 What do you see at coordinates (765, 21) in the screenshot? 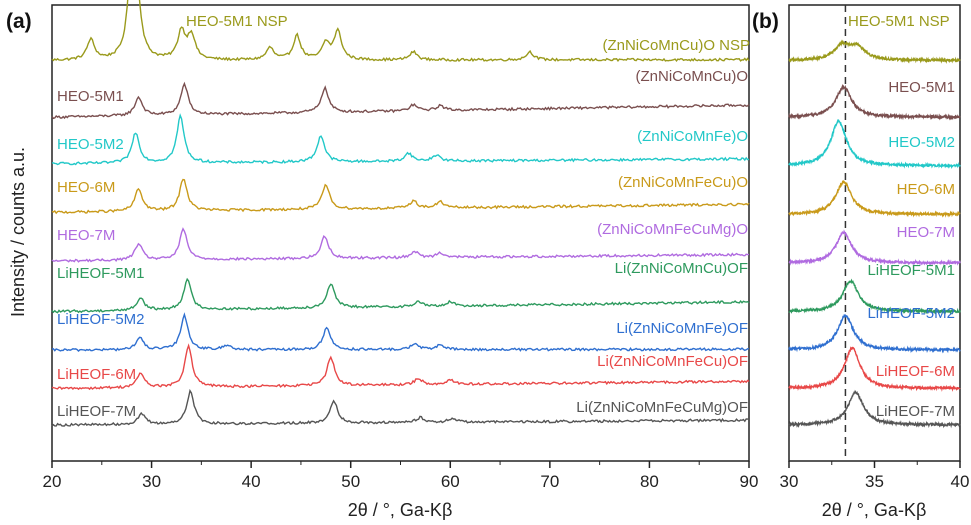
I see `panel-b-label: (b)` at bounding box center [765, 21].